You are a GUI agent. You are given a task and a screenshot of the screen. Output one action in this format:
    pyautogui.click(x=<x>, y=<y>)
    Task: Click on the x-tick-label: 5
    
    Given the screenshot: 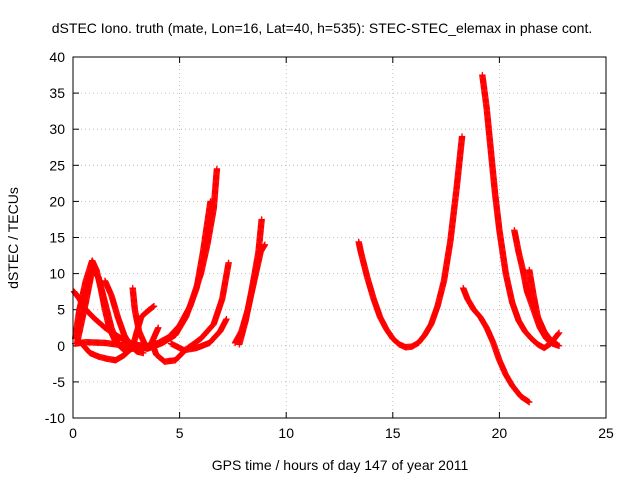 What is the action you would take?
    pyautogui.click(x=180, y=433)
    